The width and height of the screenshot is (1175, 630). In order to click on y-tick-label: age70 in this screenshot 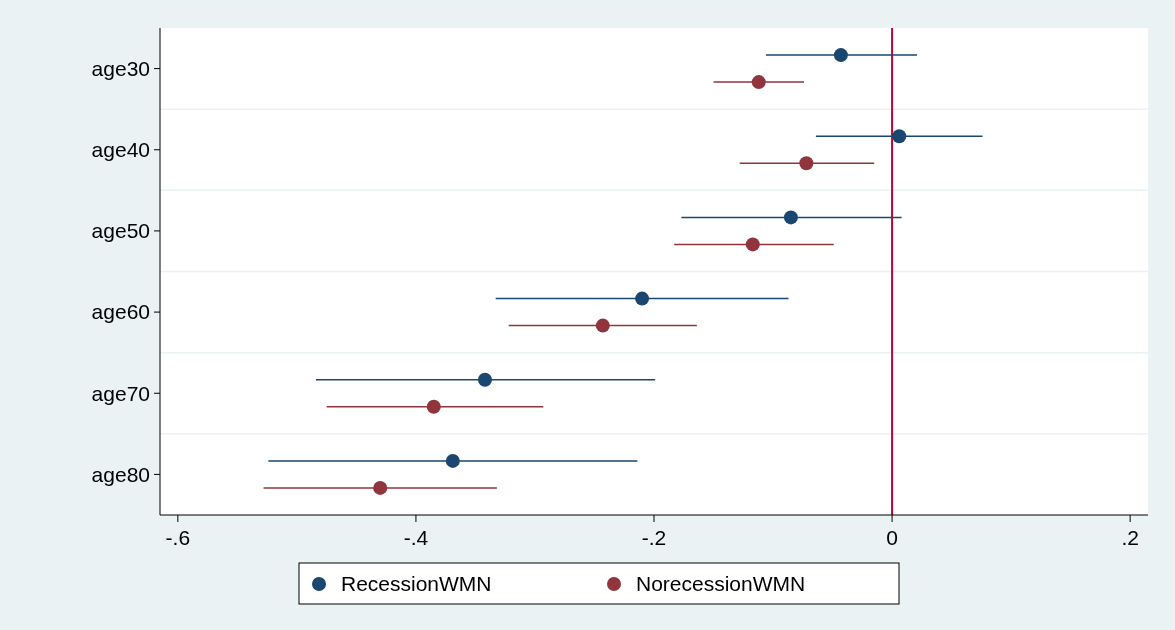, I will do `click(120, 393)`.